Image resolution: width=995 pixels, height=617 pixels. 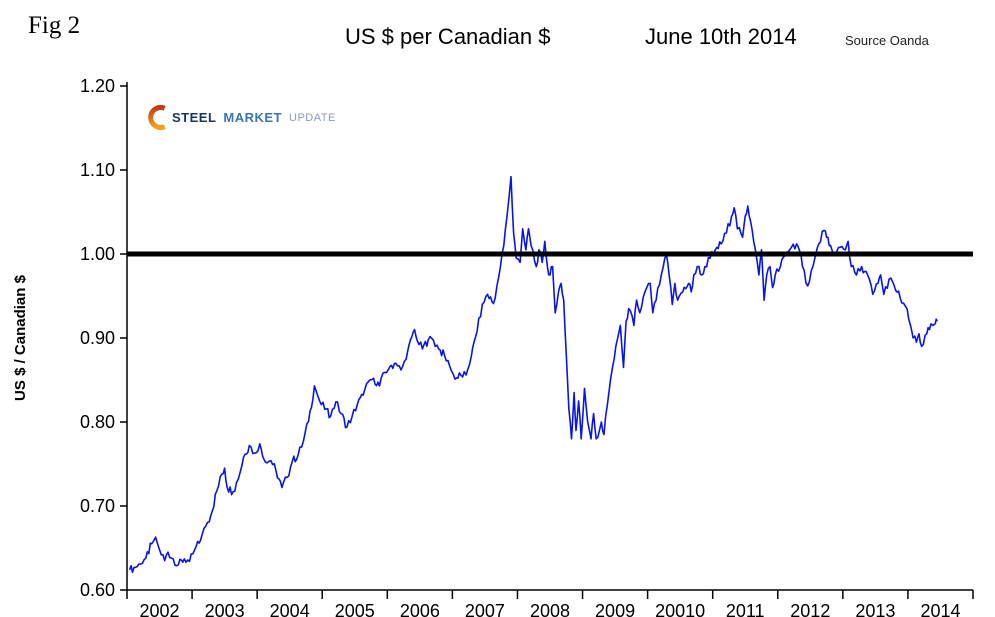 I want to click on chart-source: Source Oanda, so click(x=887, y=40).